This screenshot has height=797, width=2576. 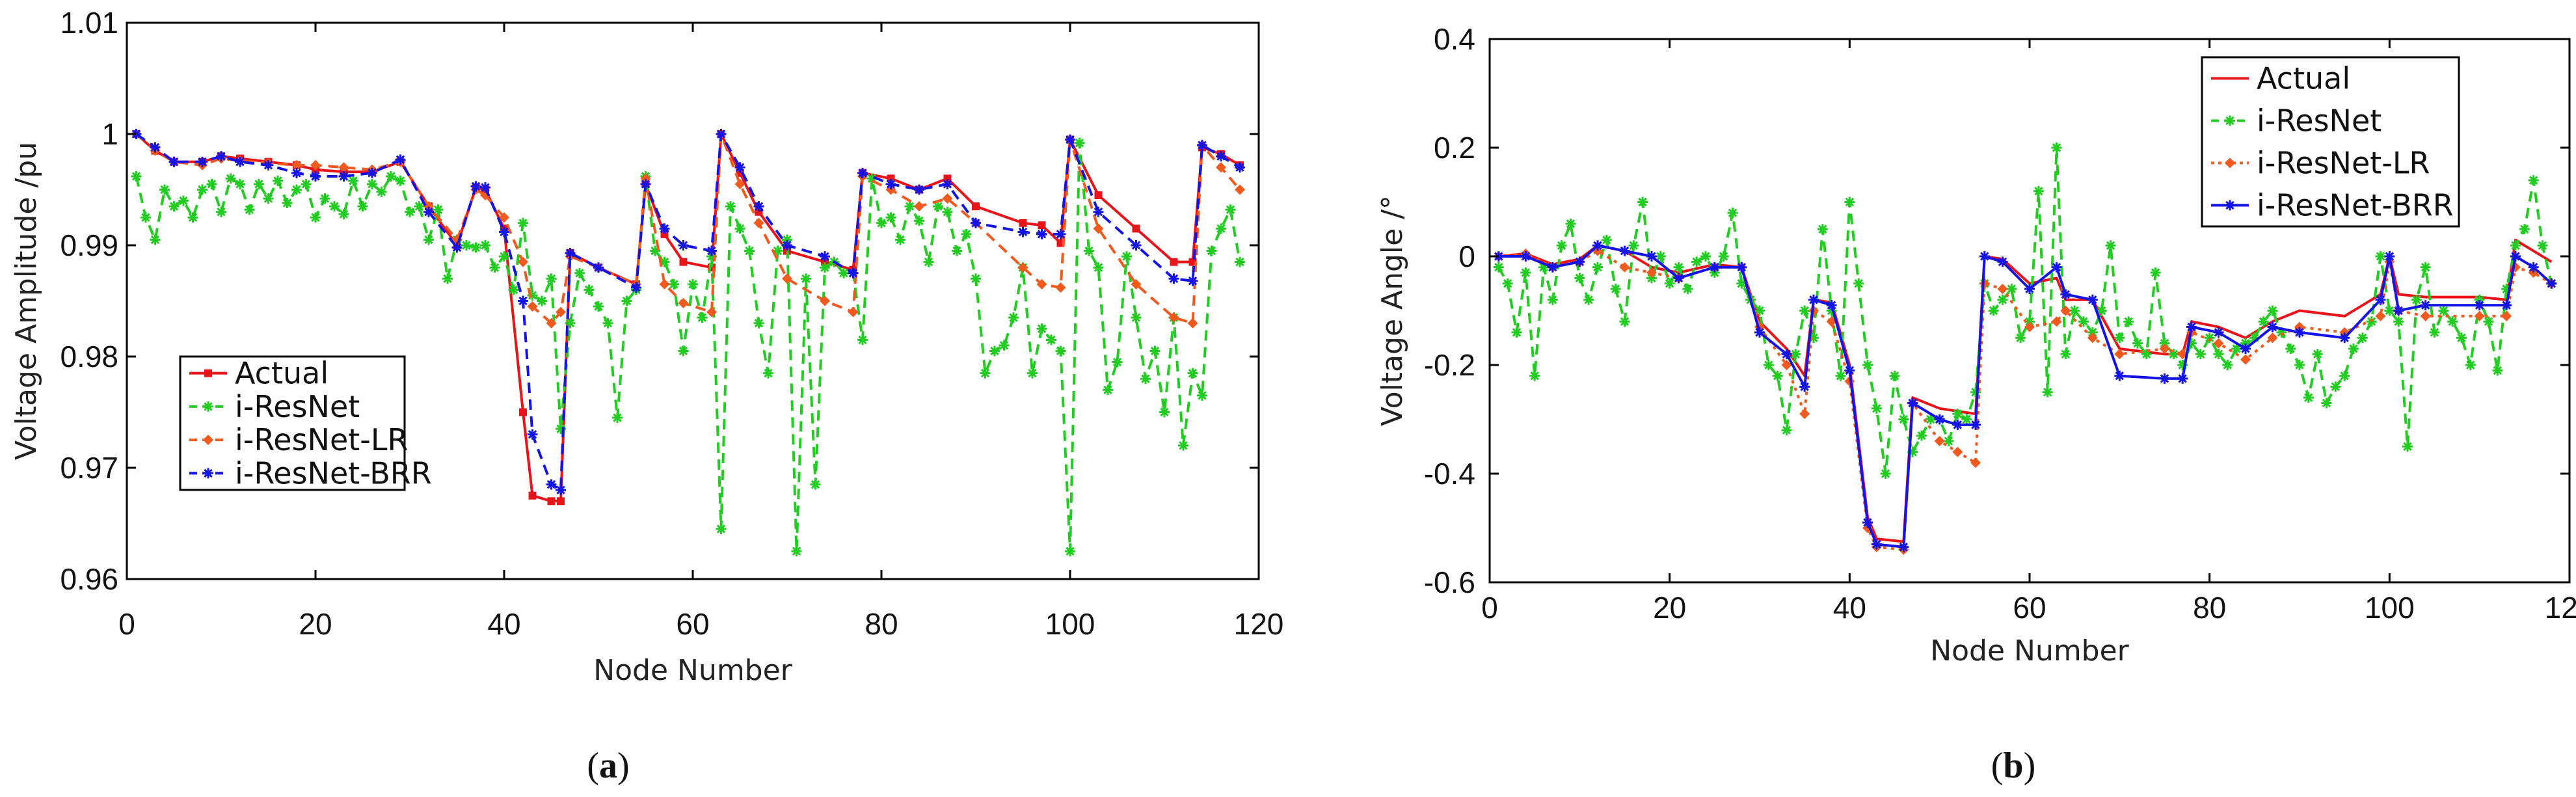 What do you see at coordinates (2230, 121) in the screenshot?
I see `chart-b-legend-marker-i-resnet` at bounding box center [2230, 121].